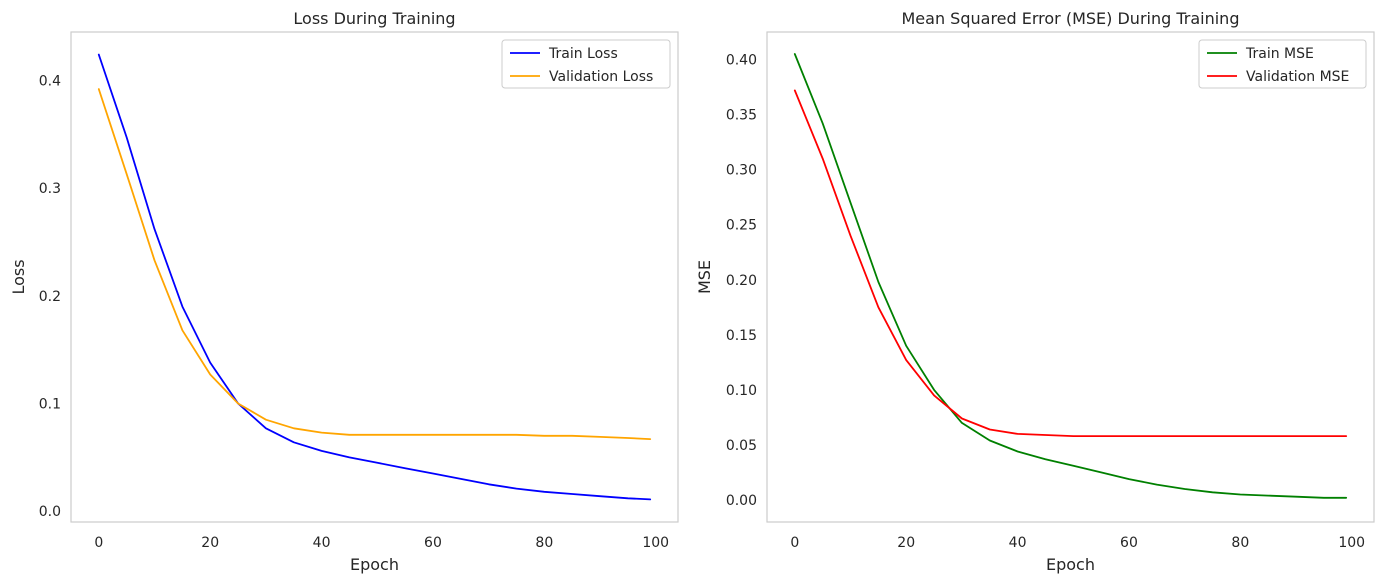  I want to click on y-tick-label: 0.20, so click(741, 281).